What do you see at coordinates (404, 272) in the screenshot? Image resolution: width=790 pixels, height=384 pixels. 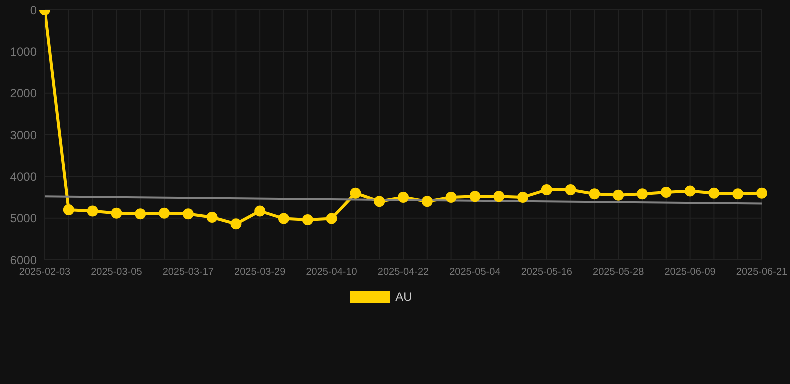 I see `x-tick-label: 2025-04-22` at bounding box center [404, 272].